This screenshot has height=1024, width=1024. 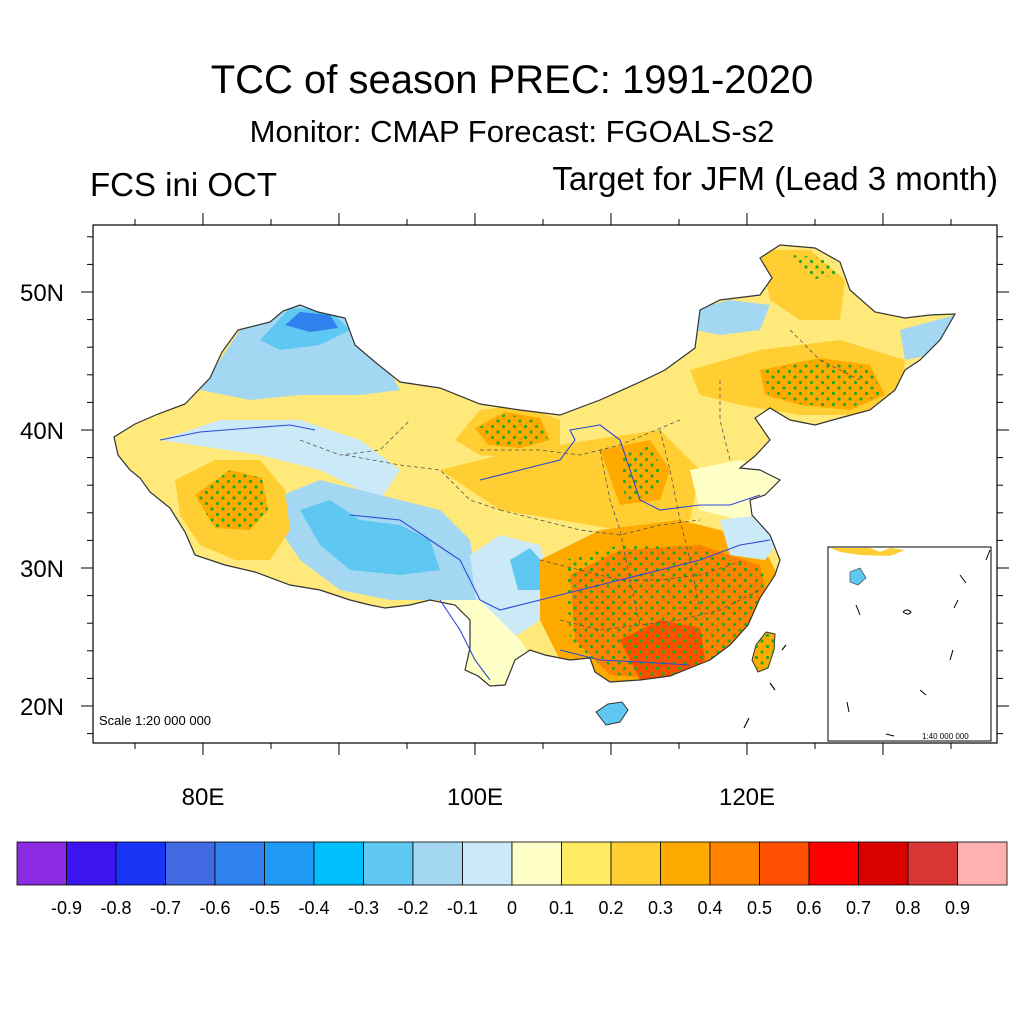 I want to click on colorbar-label: 0.3, so click(x=660, y=908).